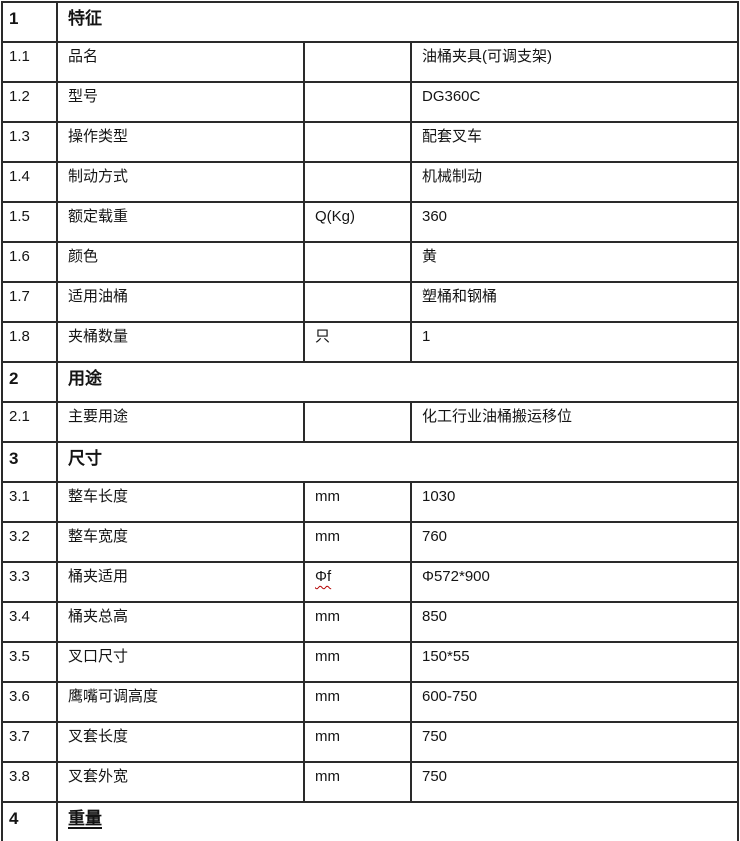 This screenshot has width=740, height=841. What do you see at coordinates (574, 342) in the screenshot?
I see `row-value: 1` at bounding box center [574, 342].